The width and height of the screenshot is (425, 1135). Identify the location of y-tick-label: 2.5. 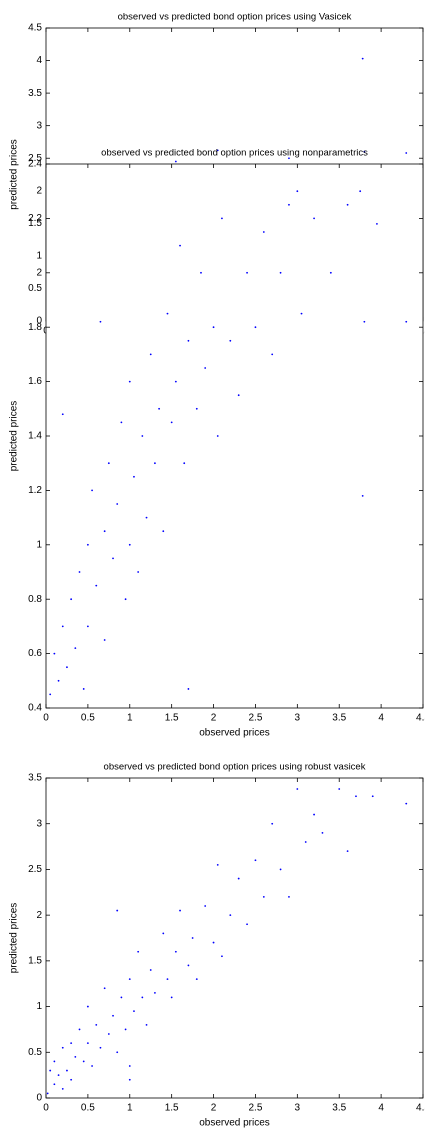
(35, 158).